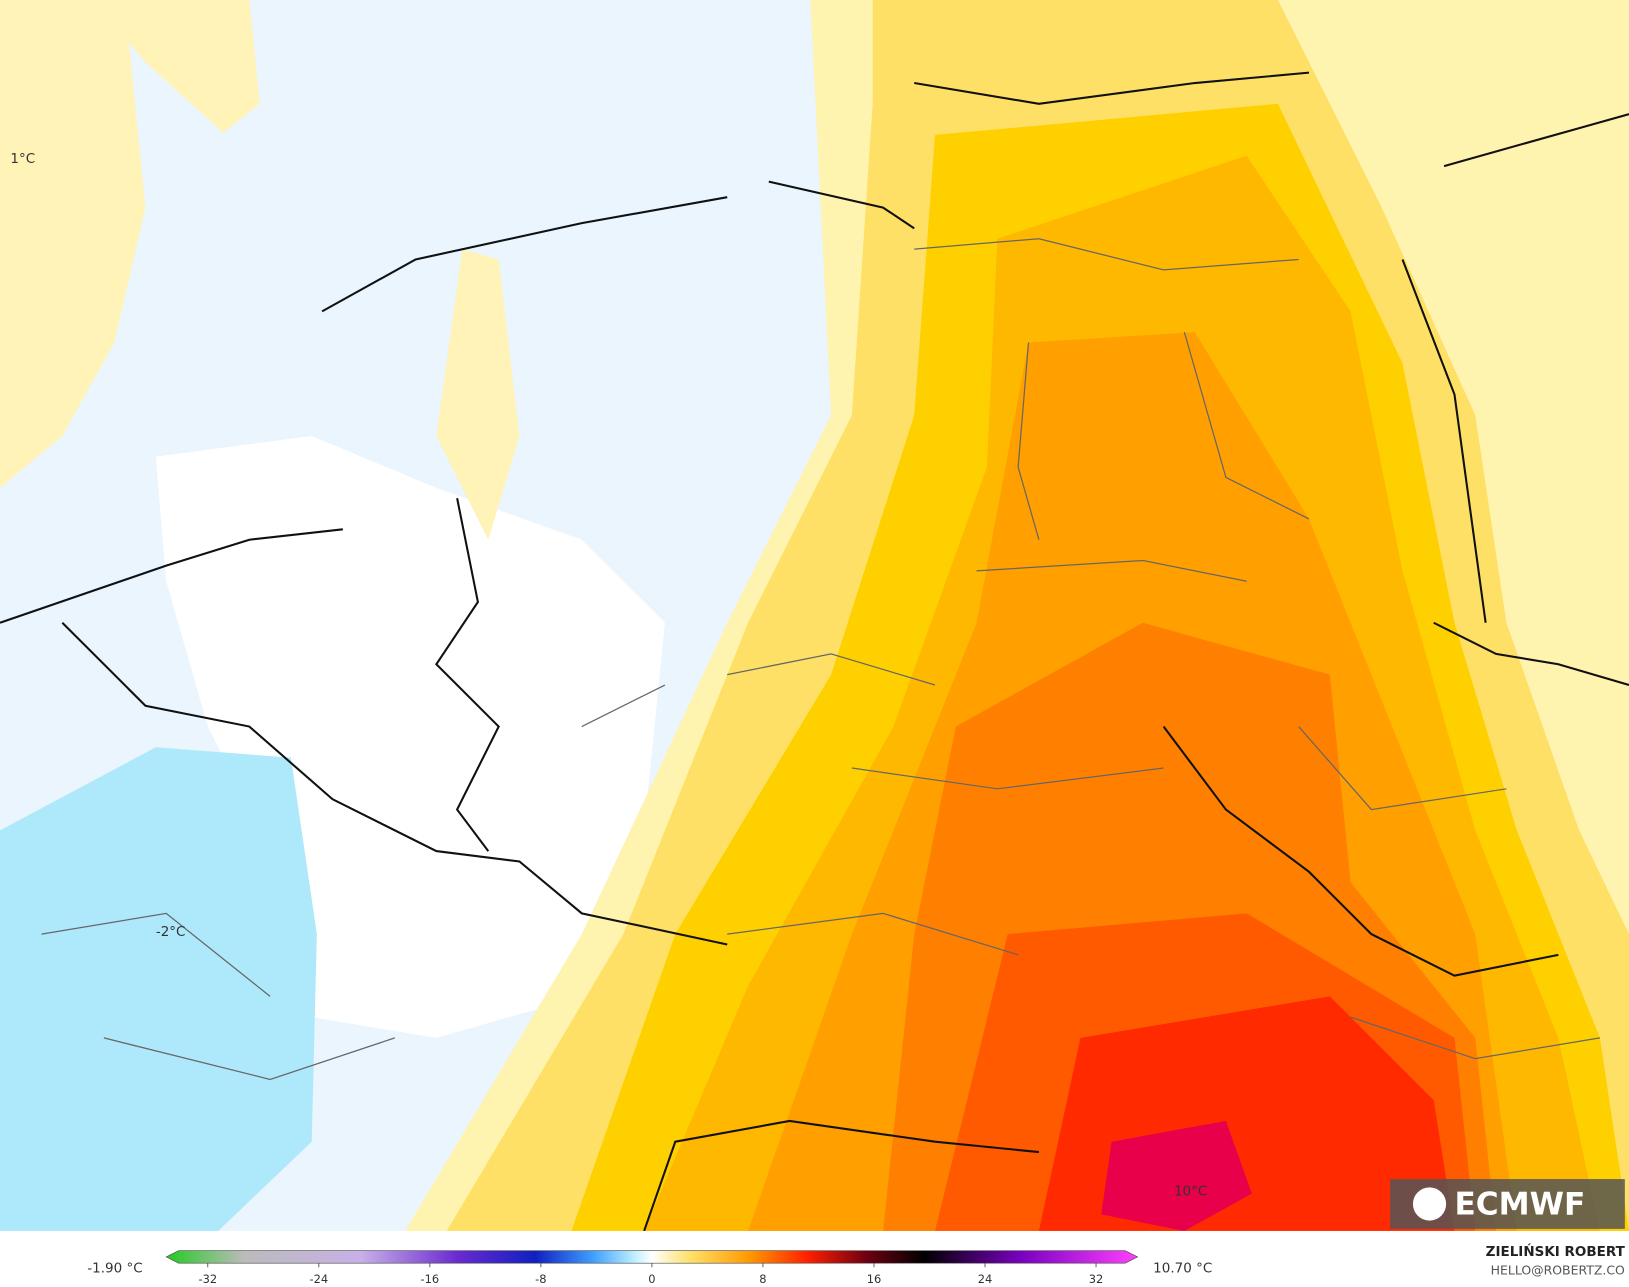 The height and width of the screenshot is (1287, 1629). I want to click on isotherm-label: 1°C, so click(22, 159).